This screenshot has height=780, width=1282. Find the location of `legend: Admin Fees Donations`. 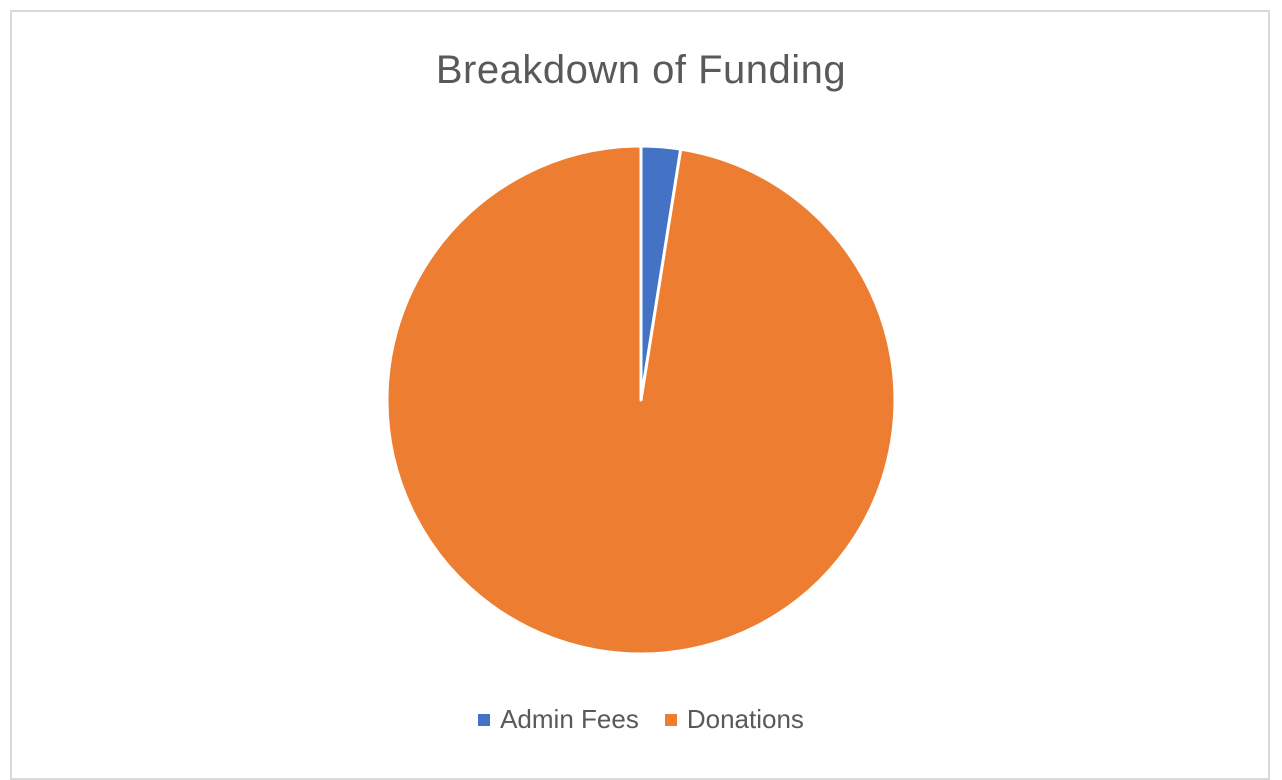

legend: Admin Fees Donations is located at coordinates (641, 719).